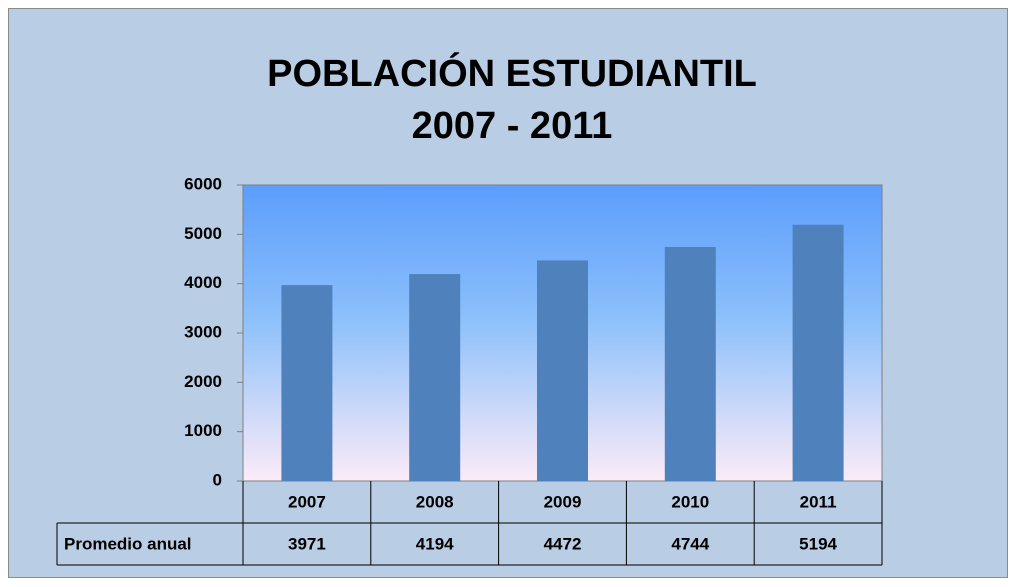 Image resolution: width=1016 pixels, height=587 pixels. What do you see at coordinates (690, 501) in the screenshot?
I see `x-tick-label: 2010` at bounding box center [690, 501].